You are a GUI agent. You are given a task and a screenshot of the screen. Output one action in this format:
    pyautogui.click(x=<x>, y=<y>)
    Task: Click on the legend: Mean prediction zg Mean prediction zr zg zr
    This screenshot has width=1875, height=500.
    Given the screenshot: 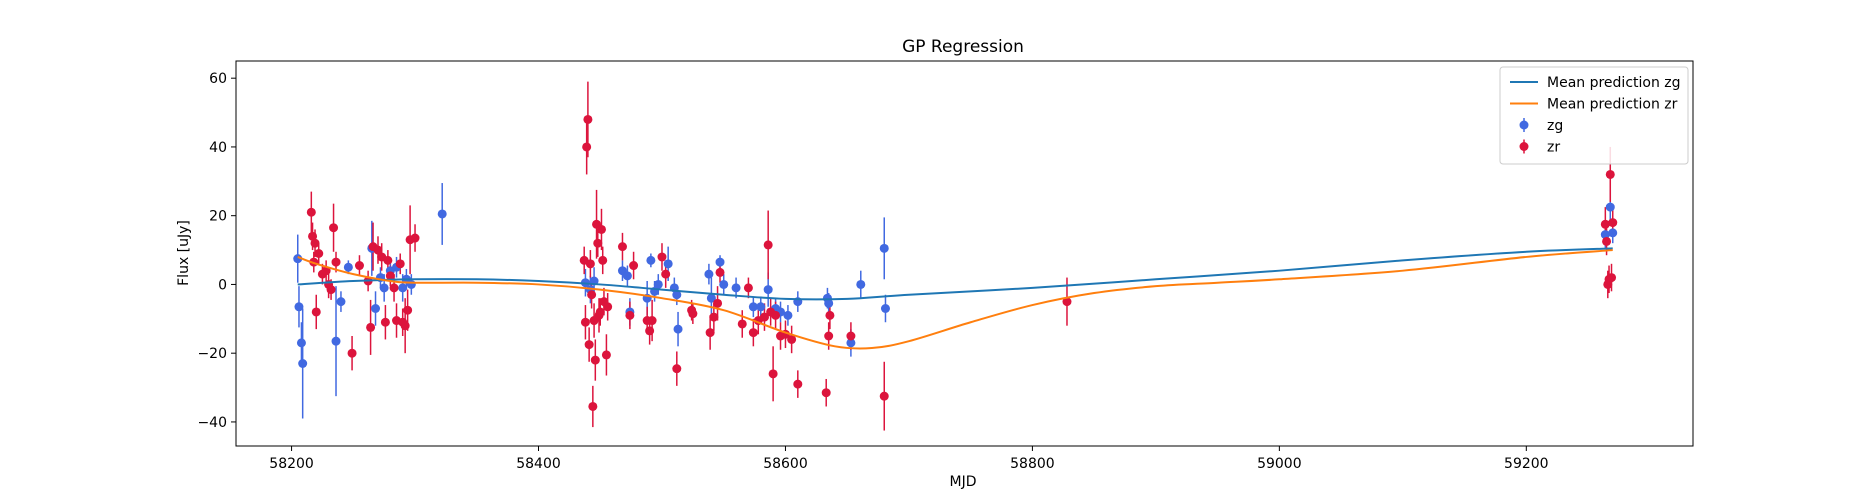 What is the action you would take?
    pyautogui.click(x=1594, y=115)
    